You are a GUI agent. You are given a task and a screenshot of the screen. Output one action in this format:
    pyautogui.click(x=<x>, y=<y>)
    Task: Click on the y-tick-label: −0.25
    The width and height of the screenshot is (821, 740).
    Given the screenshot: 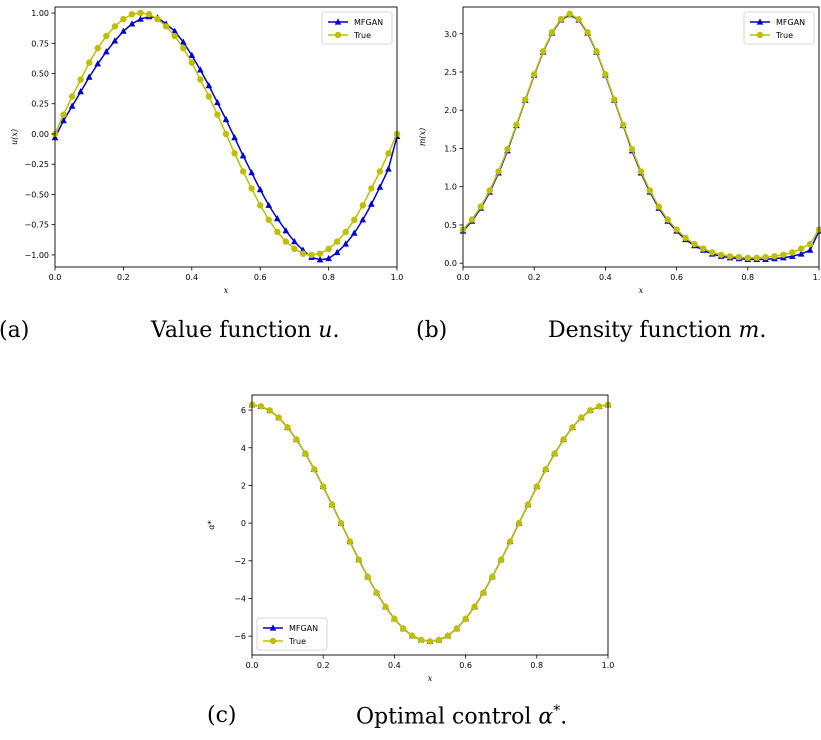 What is the action you would take?
    pyautogui.click(x=36, y=164)
    